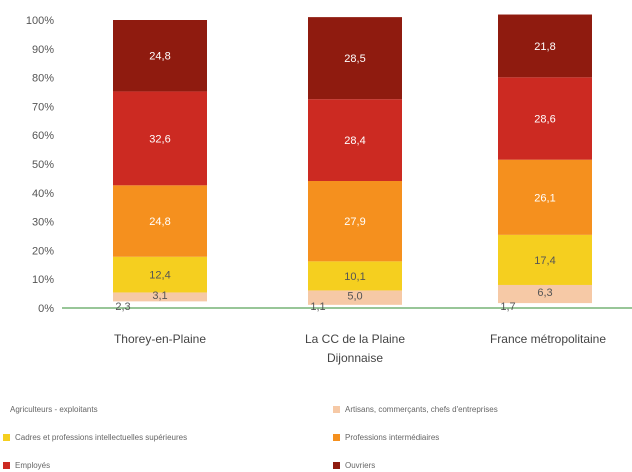 This screenshot has height=472, width=632. I want to click on data-label: 12,4, so click(159, 276).